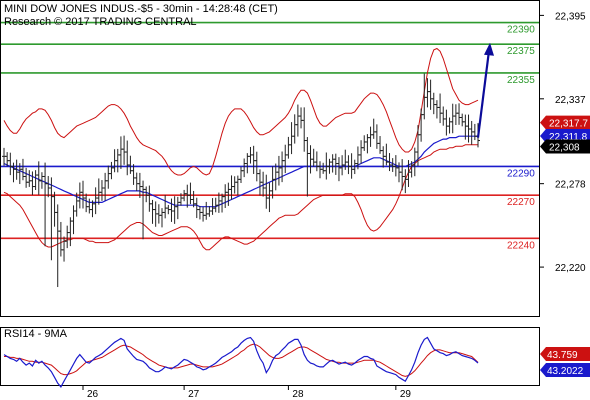 The width and height of the screenshot is (590, 400). What do you see at coordinates (562, 355) in the screenshot?
I see `svg-text: 43.759` at bounding box center [562, 355].